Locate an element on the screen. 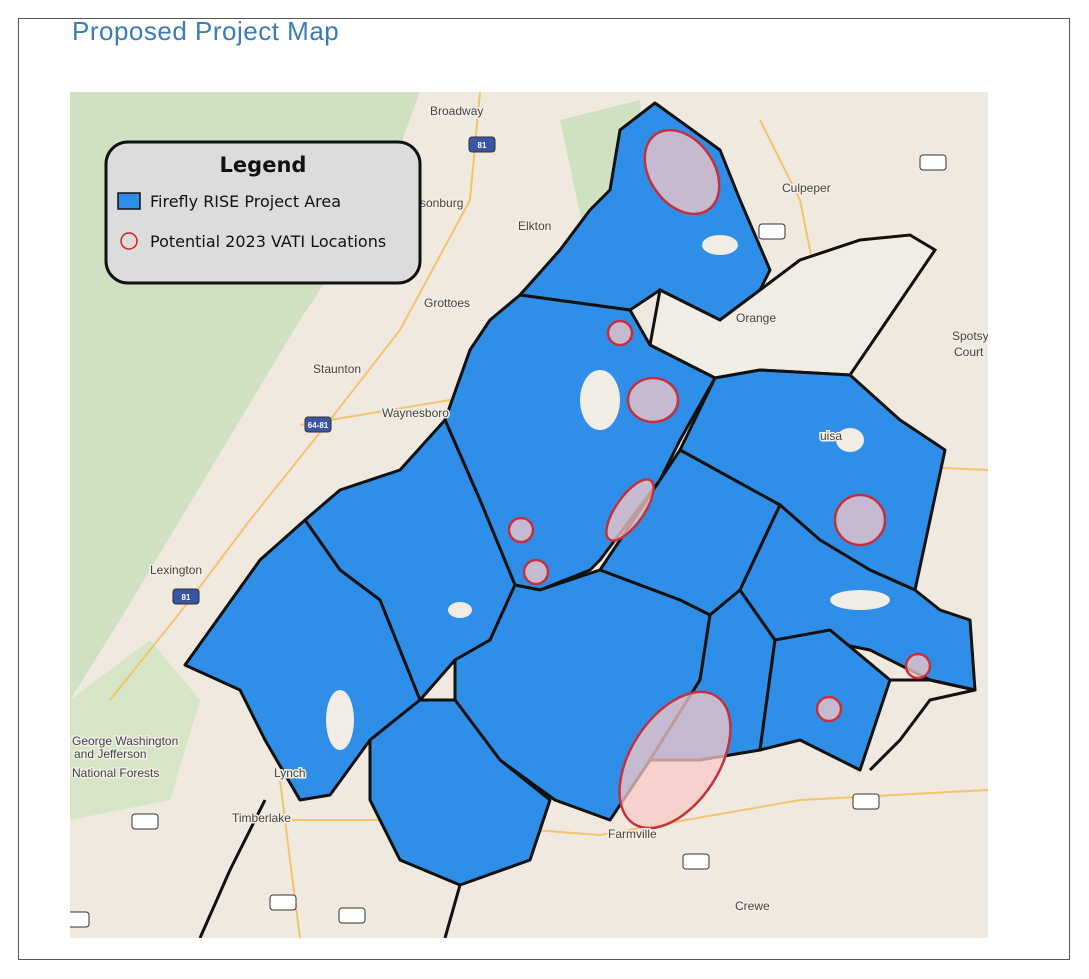  legend-box is located at coordinates (263, 212).